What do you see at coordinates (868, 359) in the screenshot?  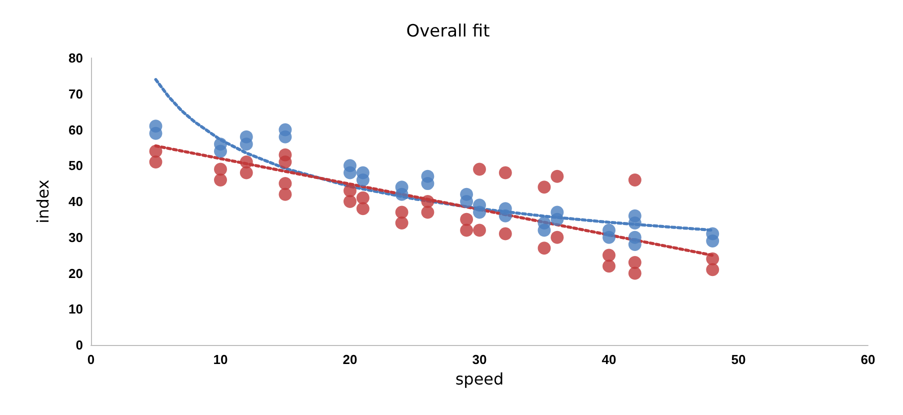 I see `x-tick-label: 60` at bounding box center [868, 359].